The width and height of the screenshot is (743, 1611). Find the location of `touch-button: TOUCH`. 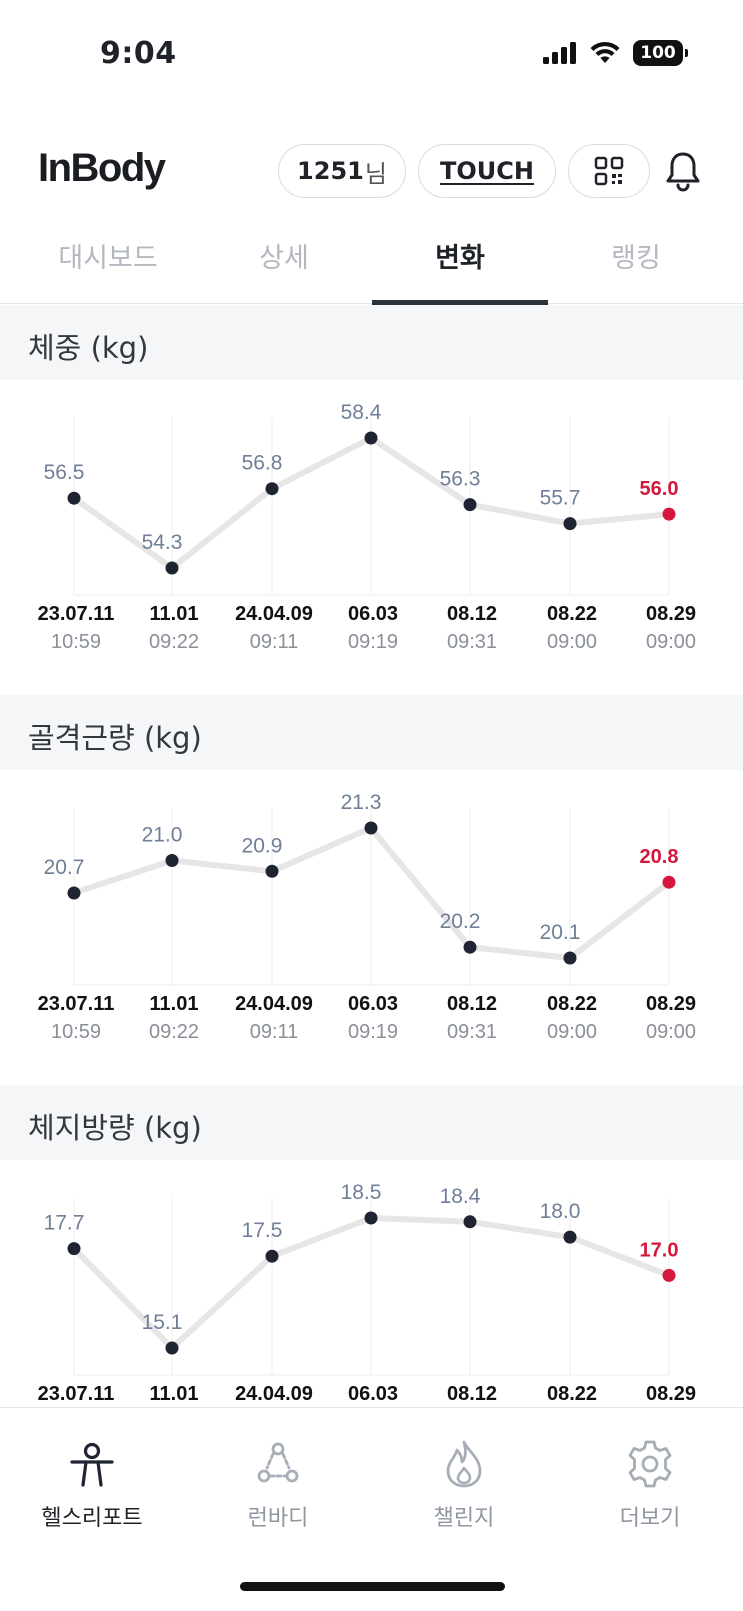

touch-button: TOUCH is located at coordinates (487, 171).